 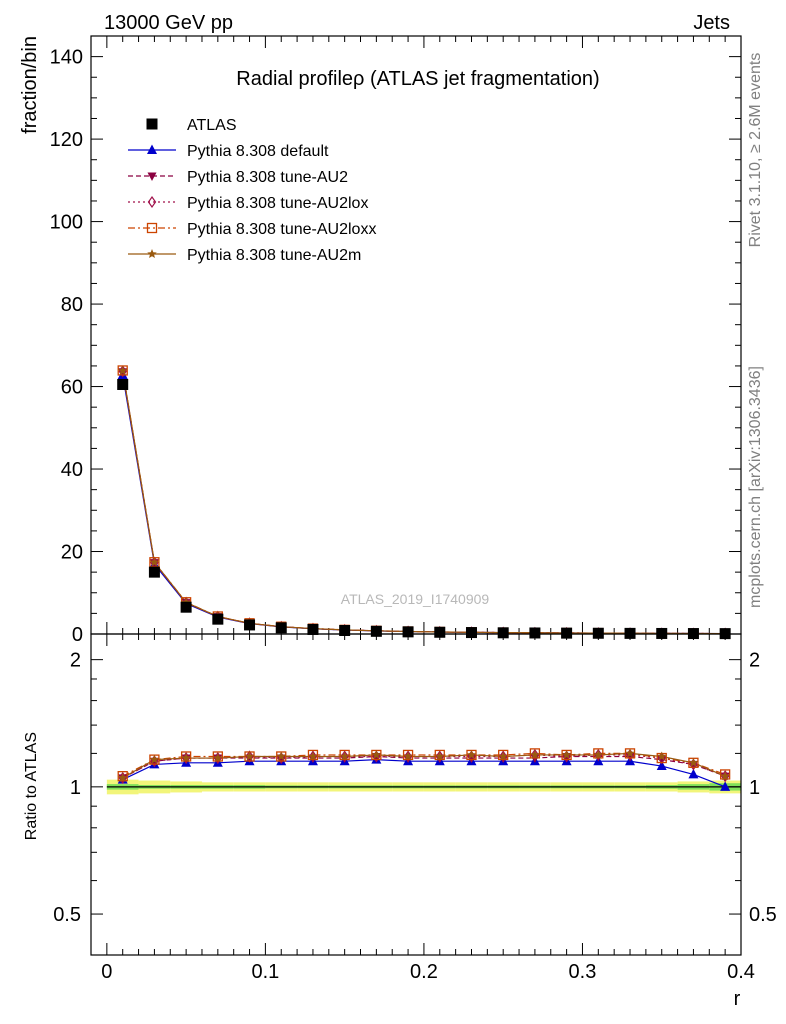 I want to click on legend-marker-au2lox, so click(x=152, y=202).